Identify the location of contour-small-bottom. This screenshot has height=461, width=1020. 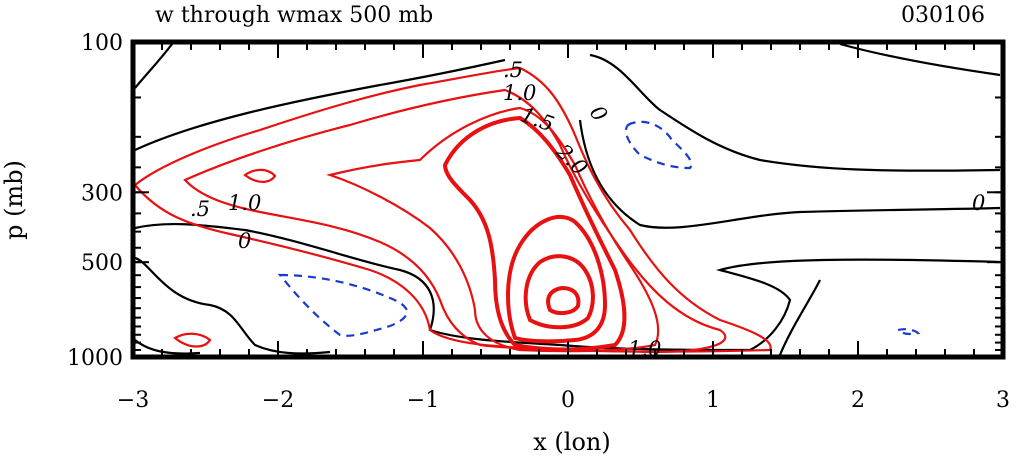
(192, 340).